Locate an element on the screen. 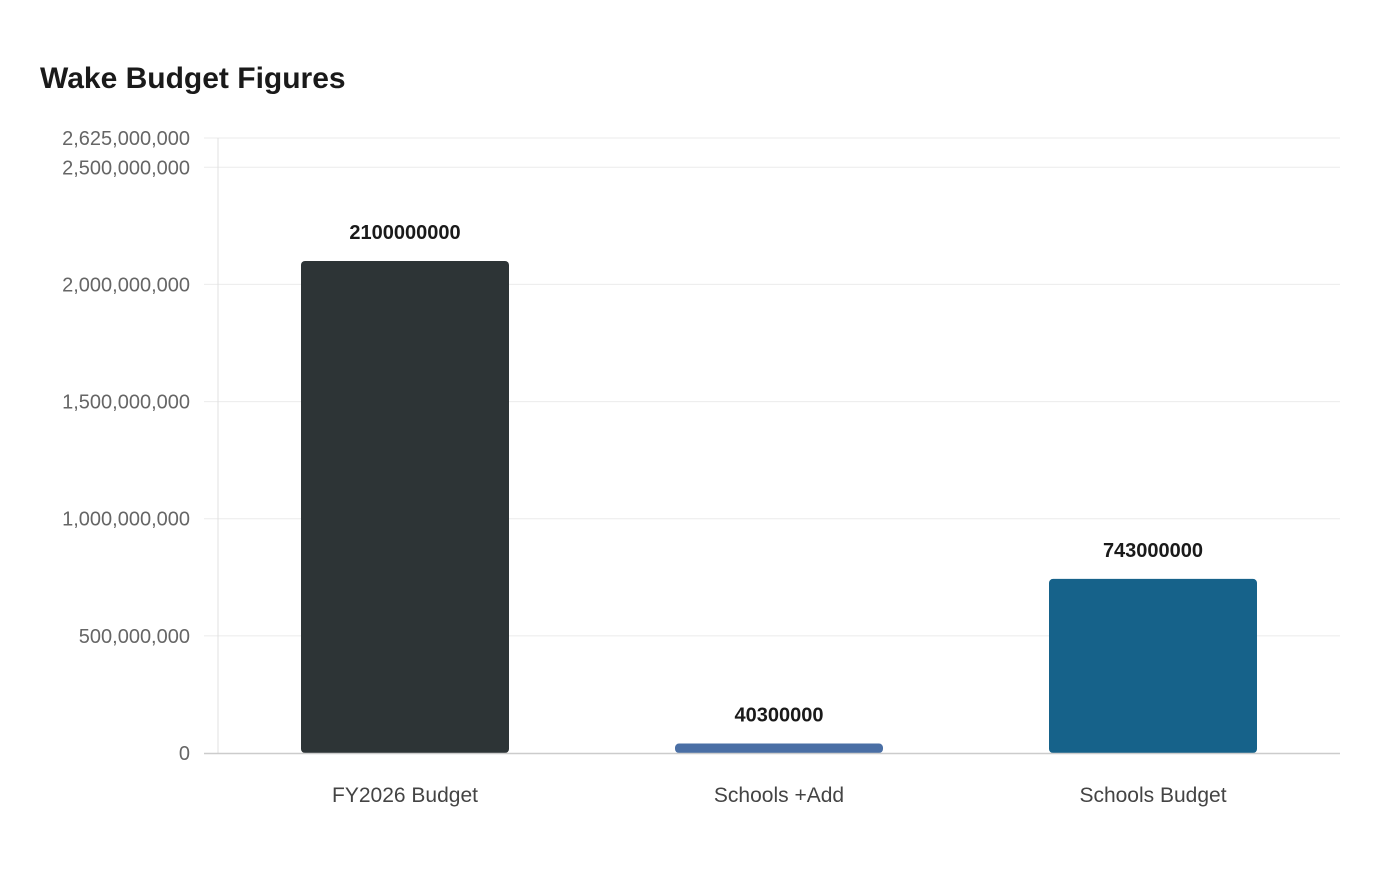  y-tick-label: 2,000,000,000 is located at coordinates (126, 285).